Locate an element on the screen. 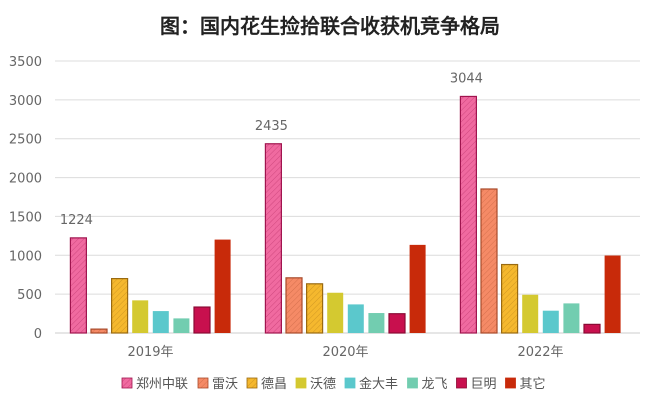 This screenshot has width=660, height=408. bar-巨明-2020年 is located at coordinates (397, 323).